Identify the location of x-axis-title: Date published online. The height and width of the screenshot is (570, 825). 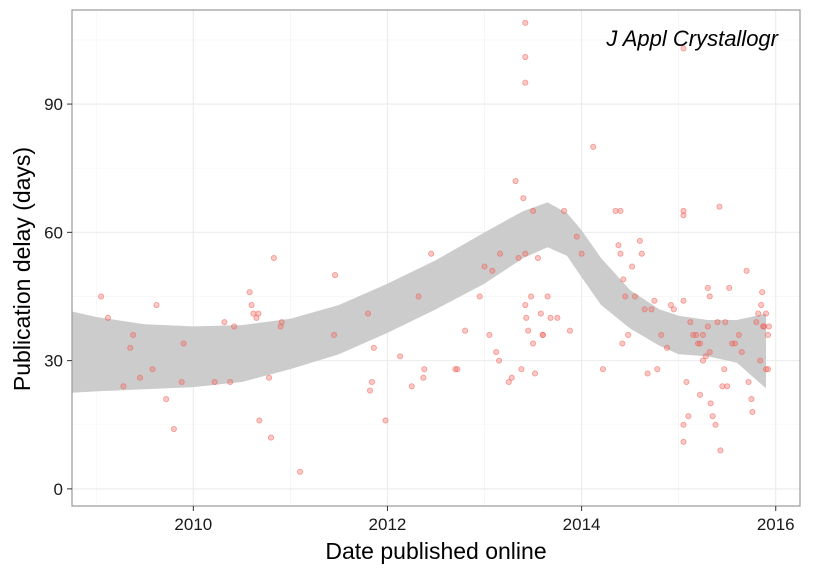
(435, 551).